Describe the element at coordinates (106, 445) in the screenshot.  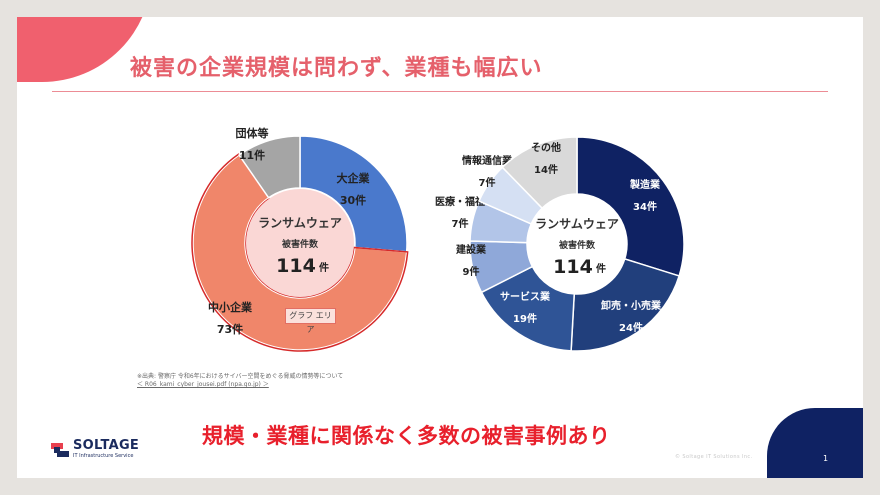
I see `logo-name: SOLTAGE` at that location.